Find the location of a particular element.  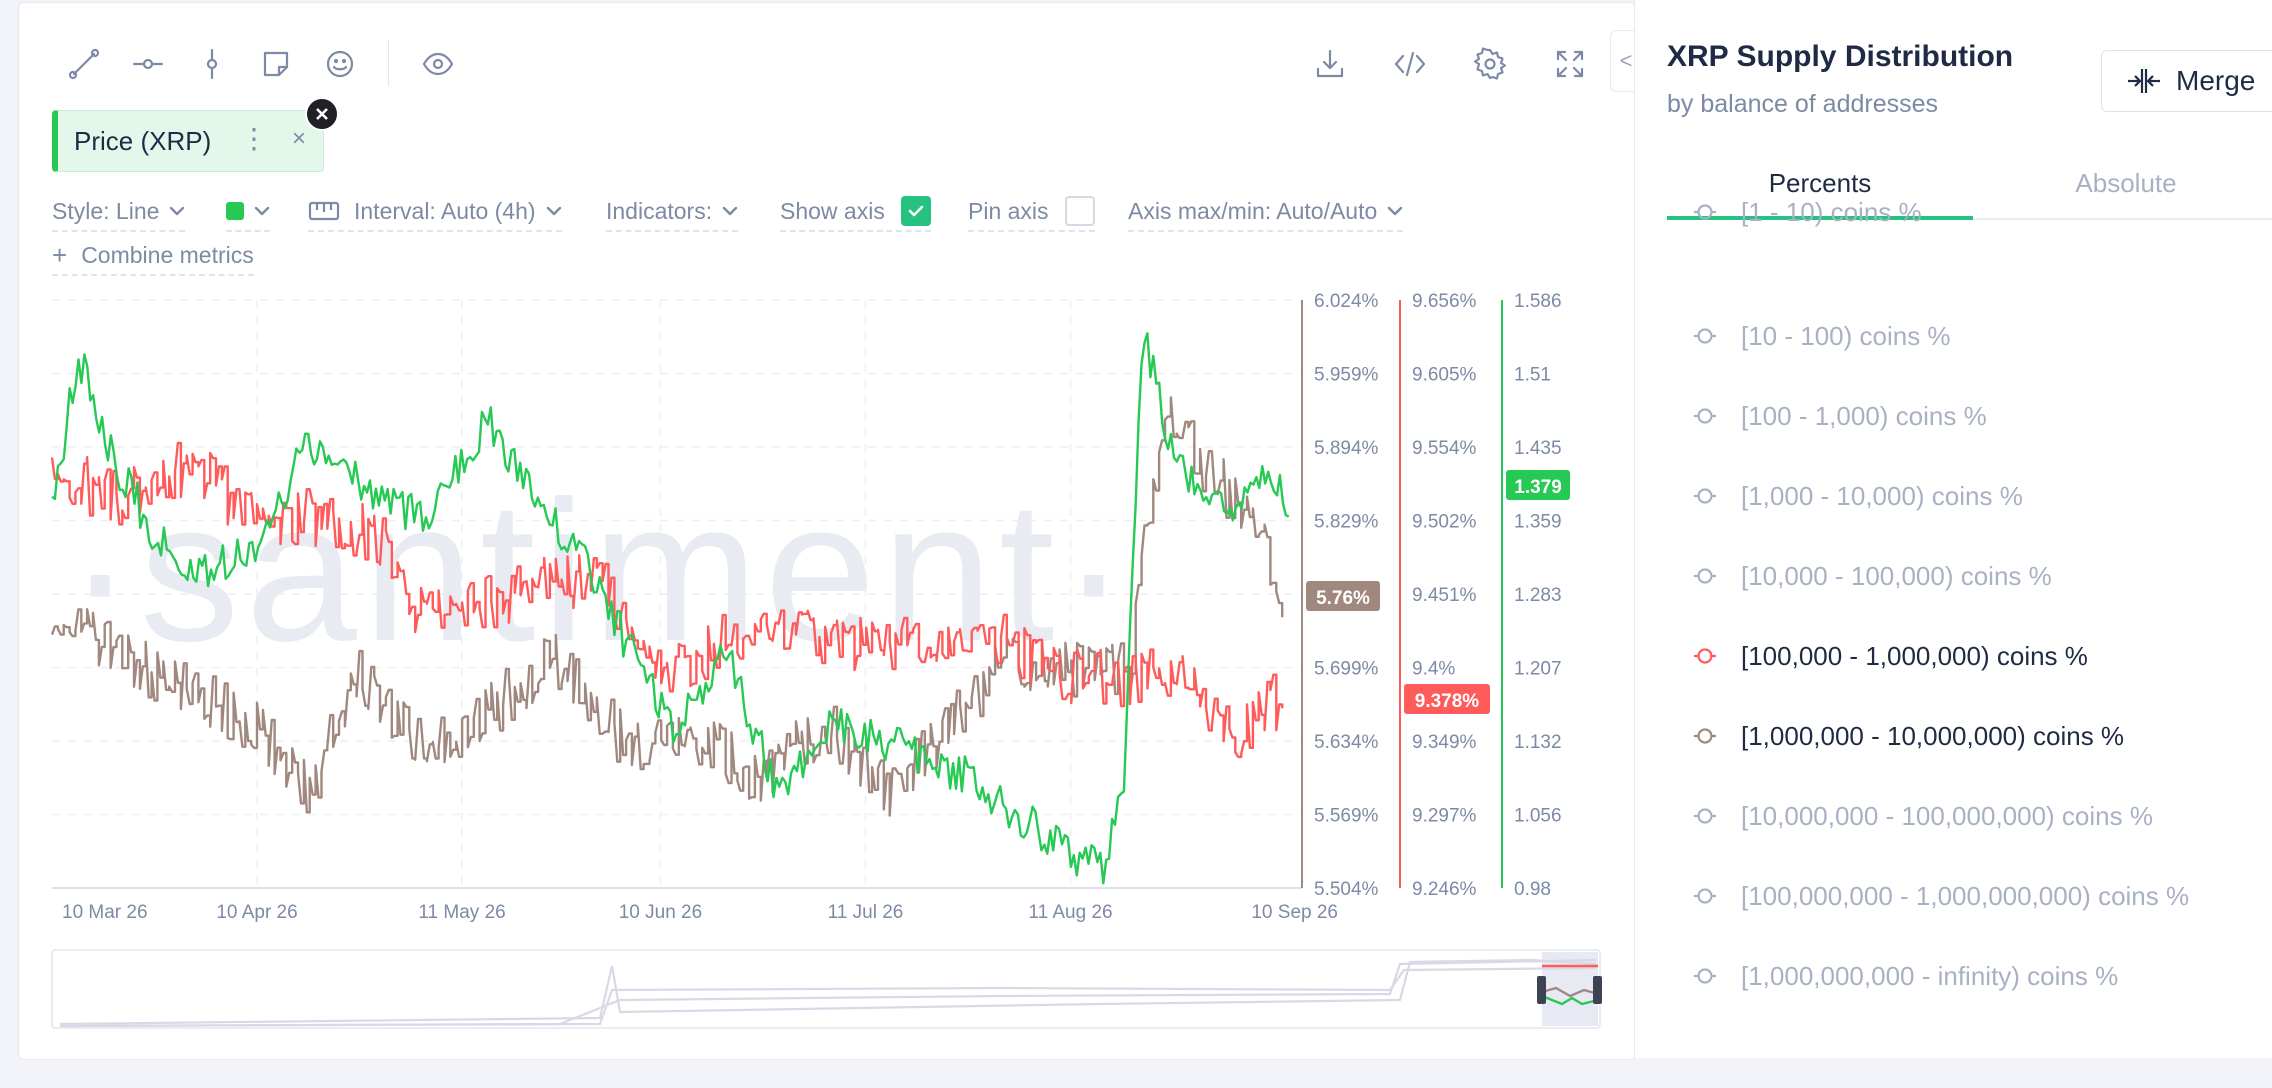

panel-subtitle: by balance of addresses is located at coordinates (1803, 104).